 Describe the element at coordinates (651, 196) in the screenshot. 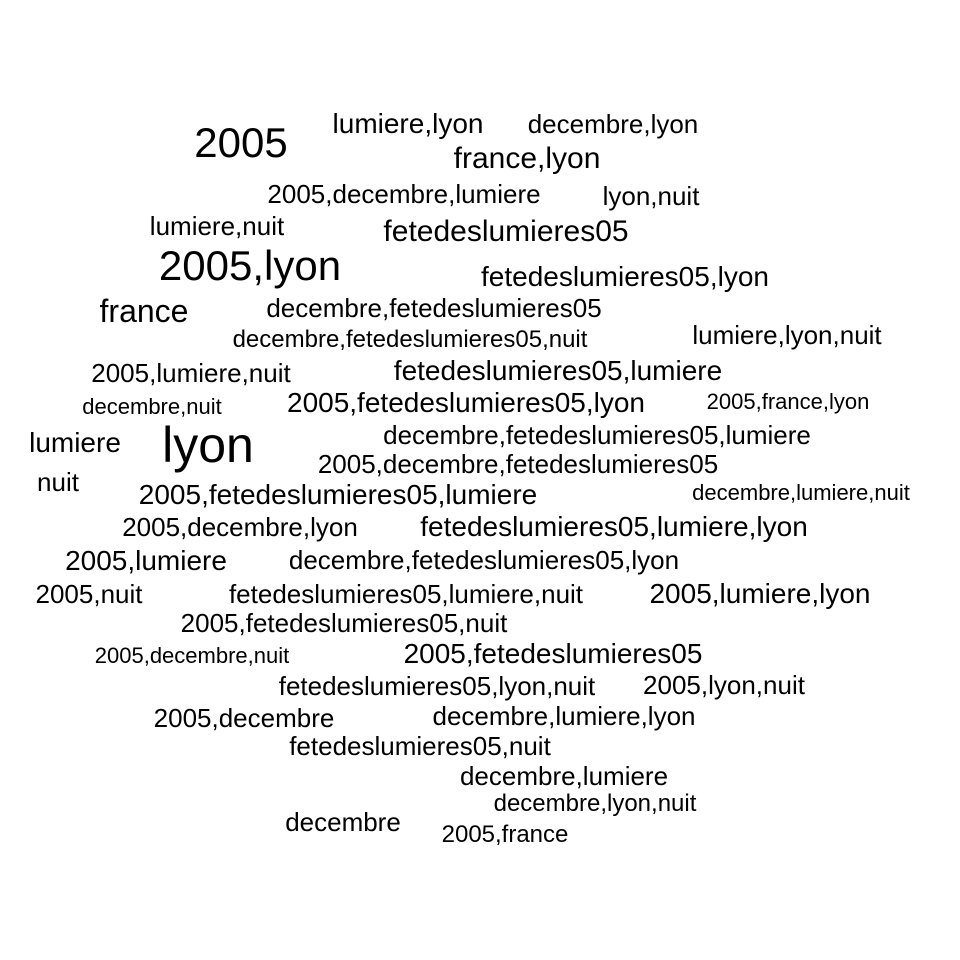

I see `word-lyon-nuit: lyon,nuit` at that location.